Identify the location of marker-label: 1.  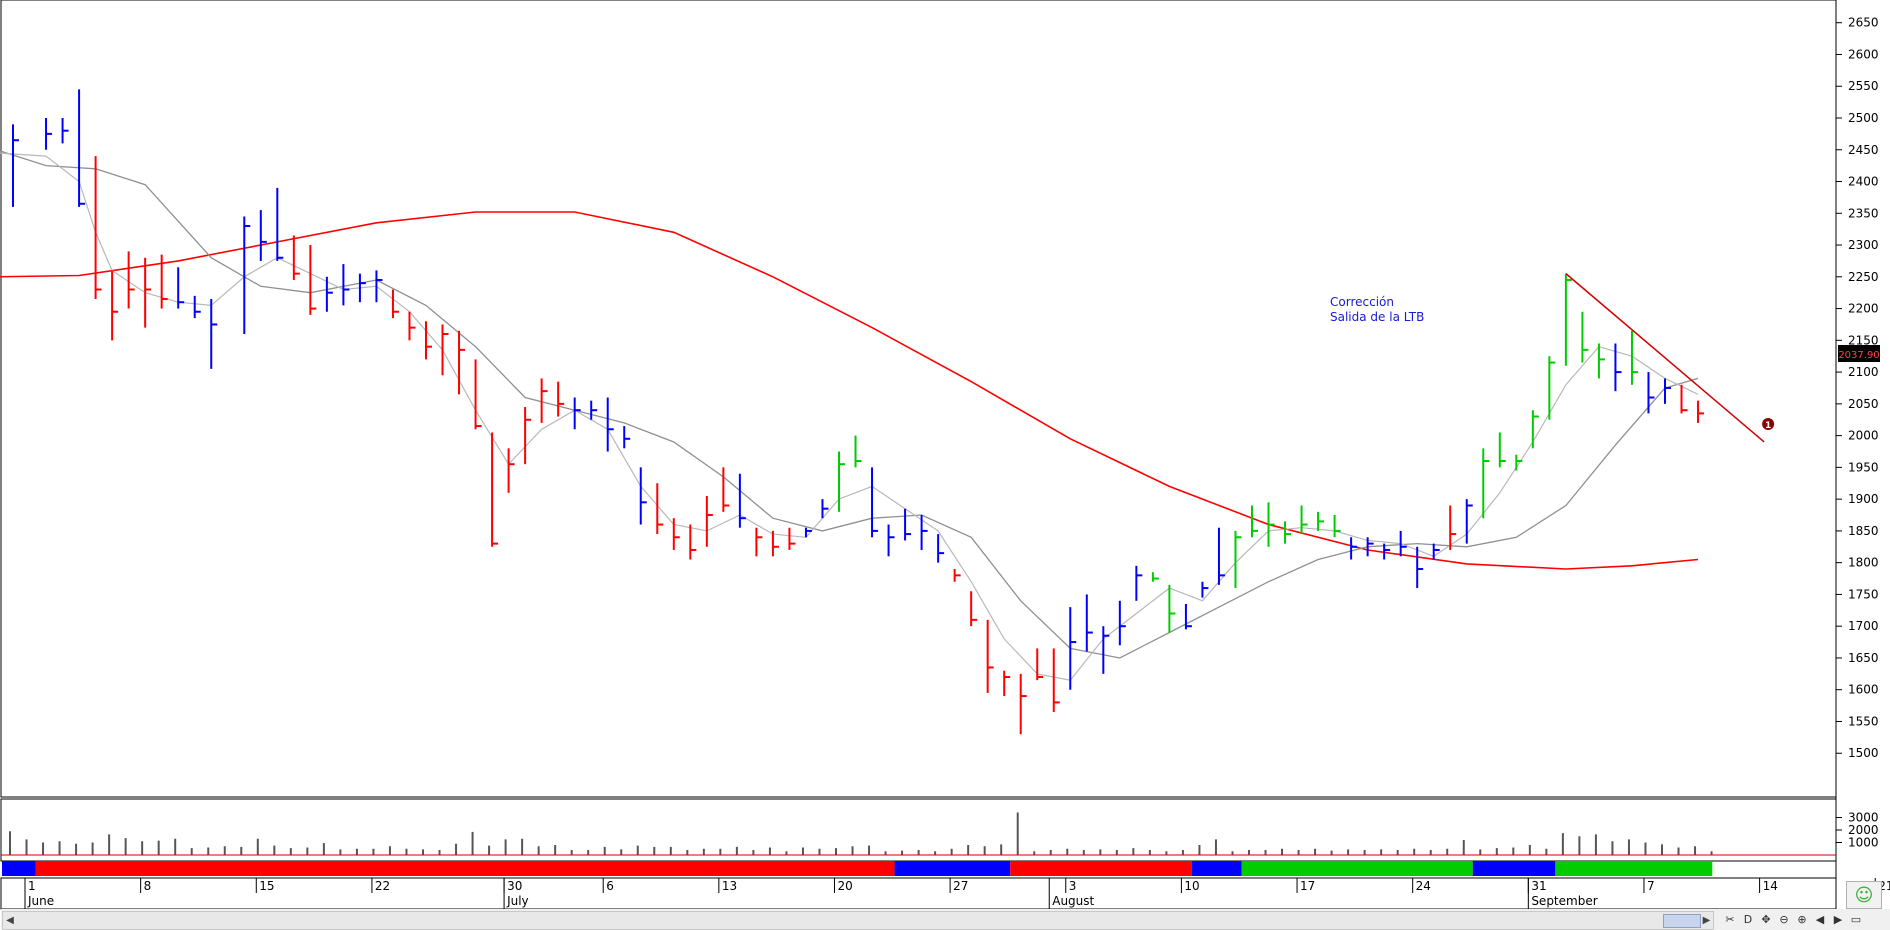
(1768, 426).